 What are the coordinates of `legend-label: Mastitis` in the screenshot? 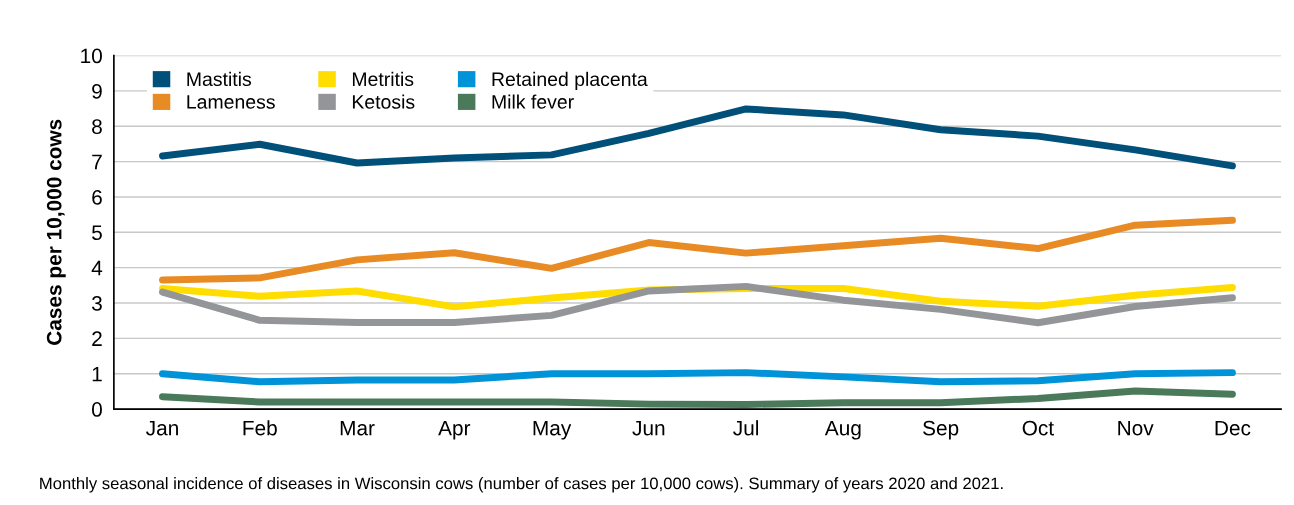 It's located at (219, 79).